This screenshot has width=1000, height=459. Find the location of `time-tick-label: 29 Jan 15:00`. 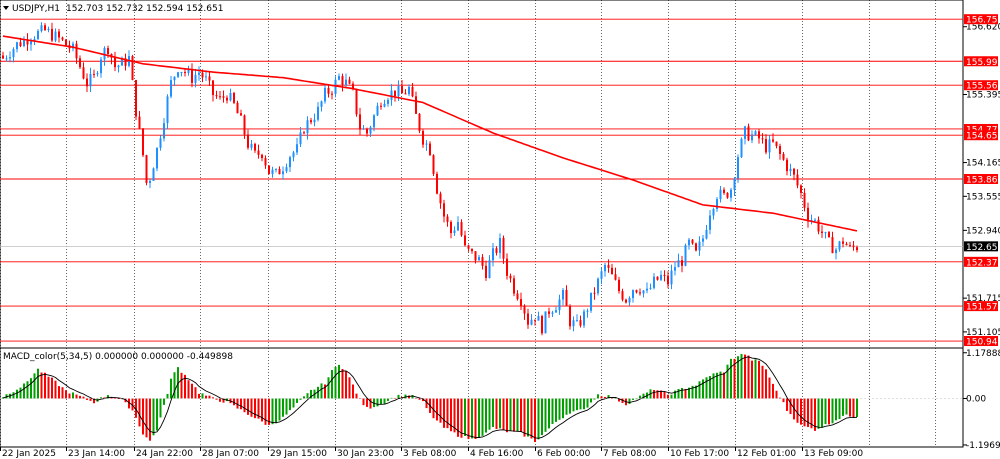

time-tick-label: 29 Jan 15:00 is located at coordinates (298, 454).